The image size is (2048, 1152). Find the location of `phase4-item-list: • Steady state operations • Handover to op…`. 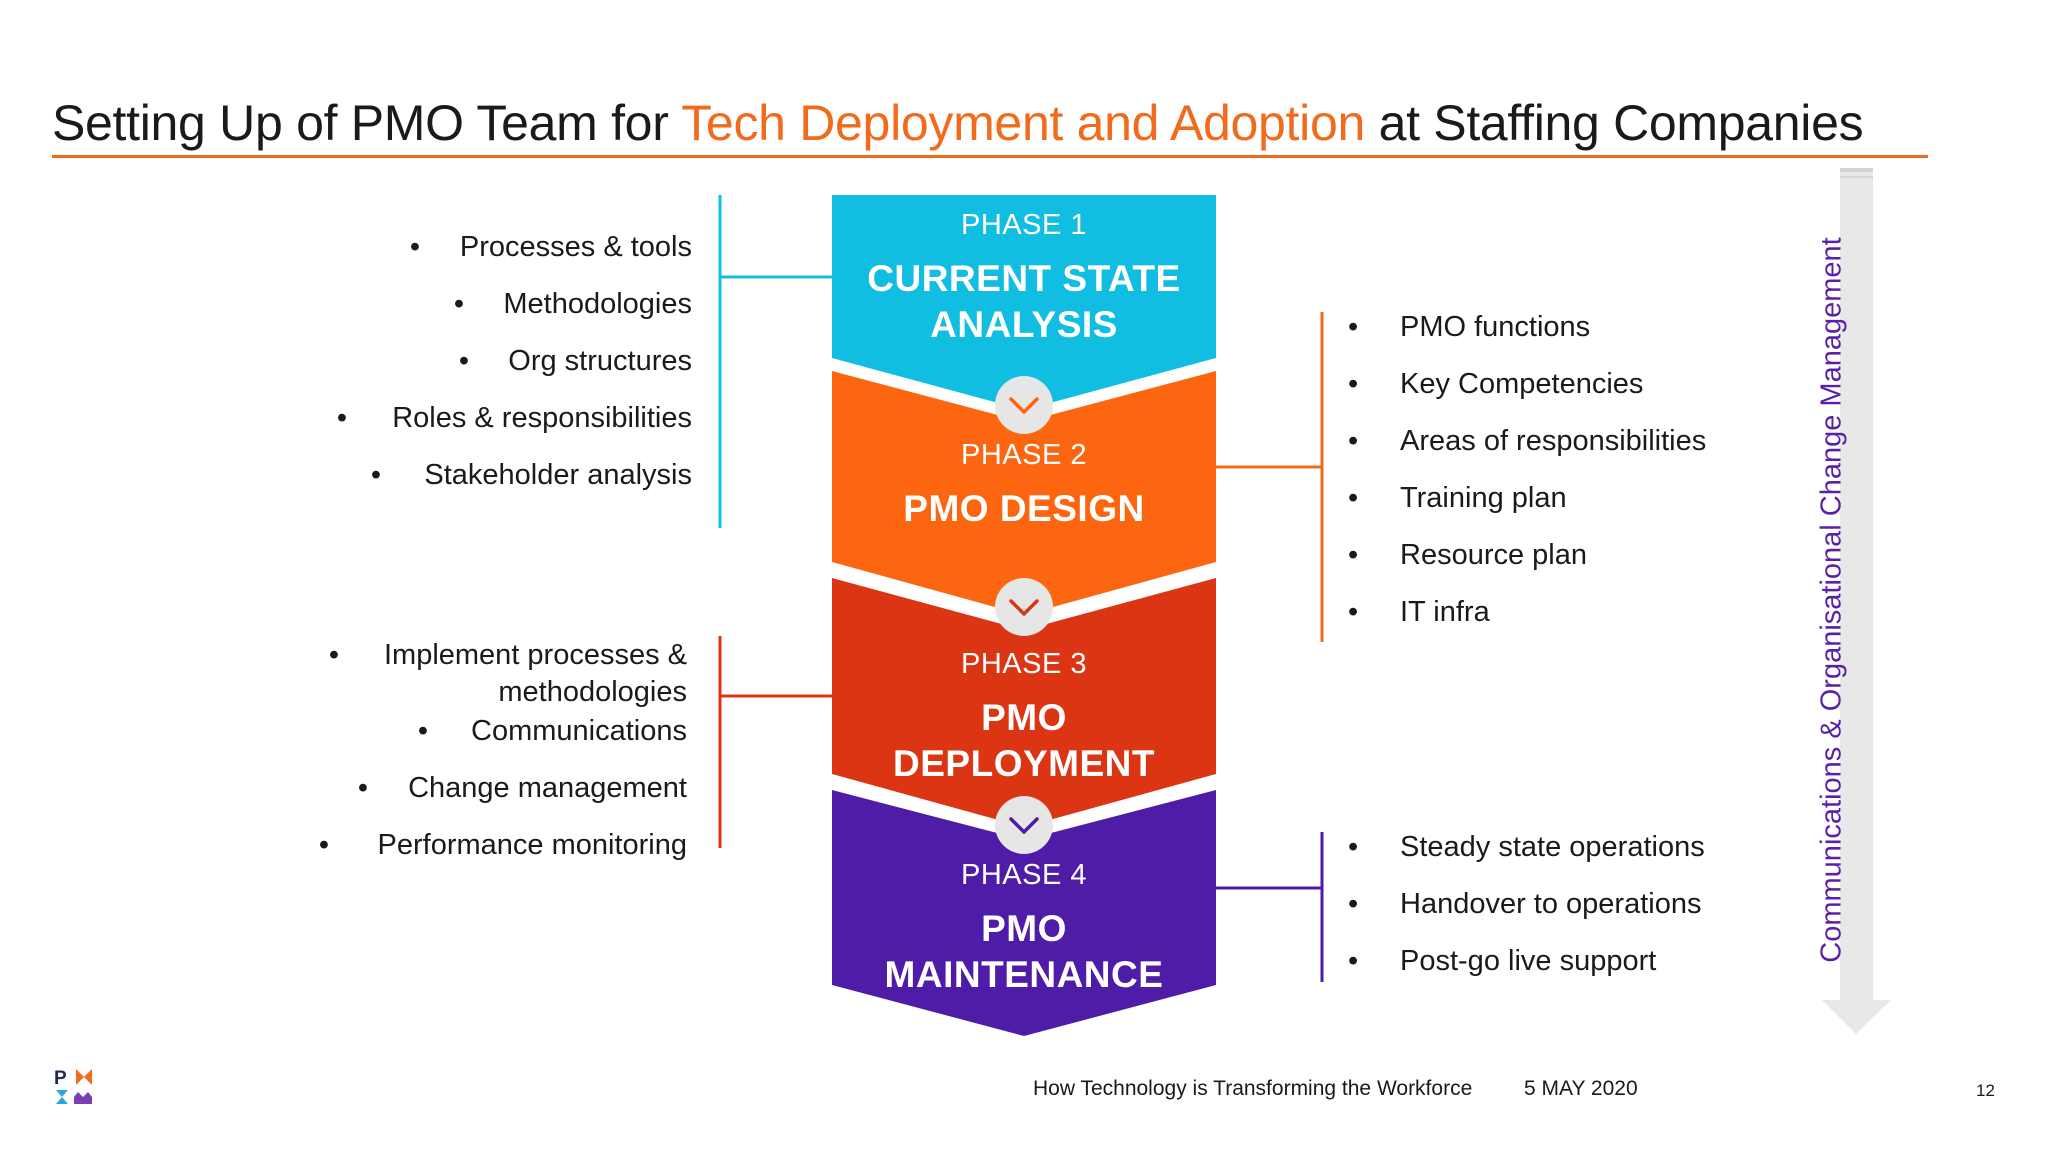

phase4-item-list: • Steady state operations • Handover to op… is located at coordinates (1558, 913).